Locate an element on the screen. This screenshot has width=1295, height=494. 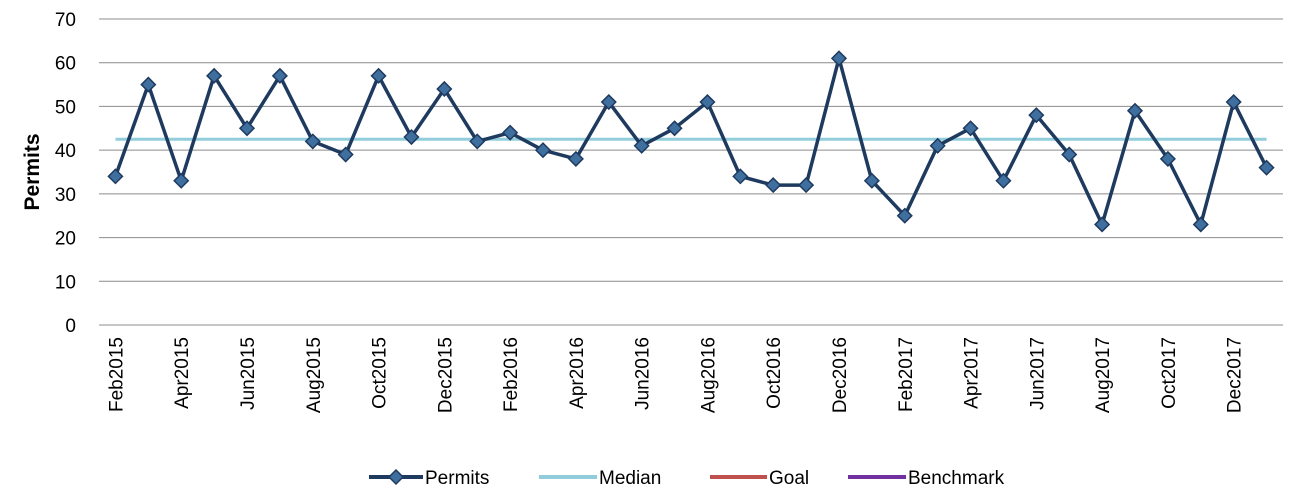
x-tick-label: Jun2015 is located at coordinates (248, 373).